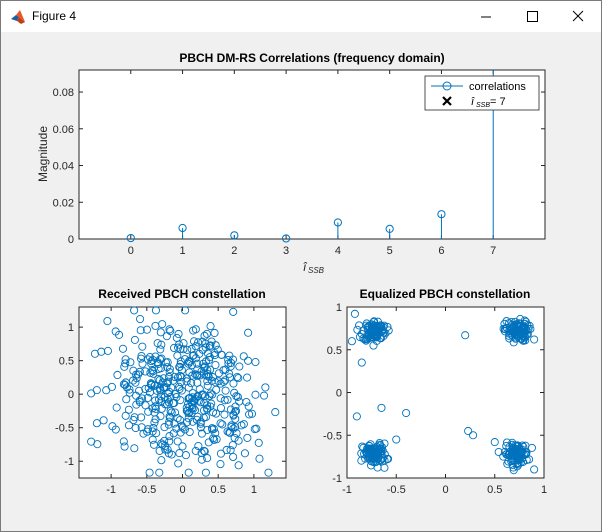  I want to click on close-button, so click(578, 16).